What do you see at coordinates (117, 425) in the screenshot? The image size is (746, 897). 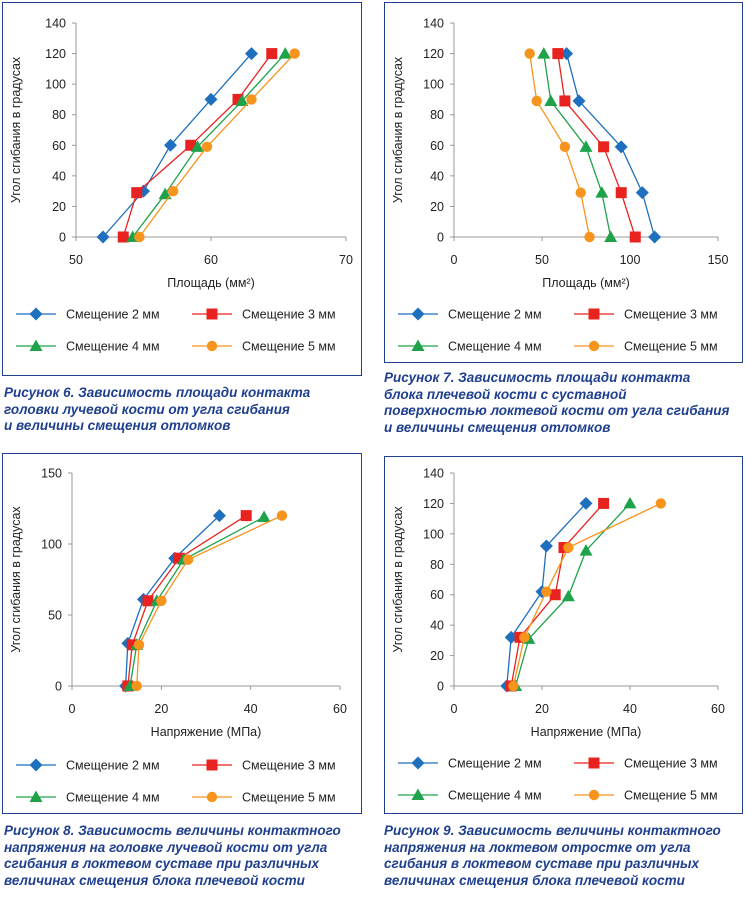 I see `caption-fig6-line3: и величины смещения отломков` at bounding box center [117, 425].